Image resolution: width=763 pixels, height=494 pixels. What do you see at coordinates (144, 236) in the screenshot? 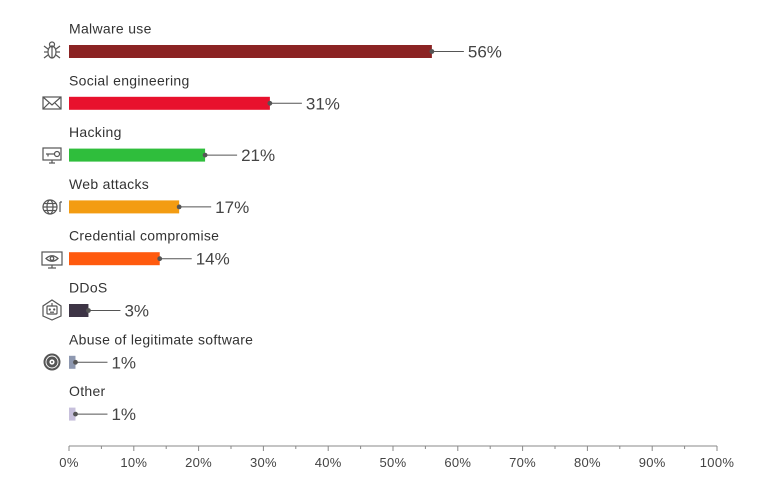
I see `category-label-credential-compromise: Credential compromise` at bounding box center [144, 236].